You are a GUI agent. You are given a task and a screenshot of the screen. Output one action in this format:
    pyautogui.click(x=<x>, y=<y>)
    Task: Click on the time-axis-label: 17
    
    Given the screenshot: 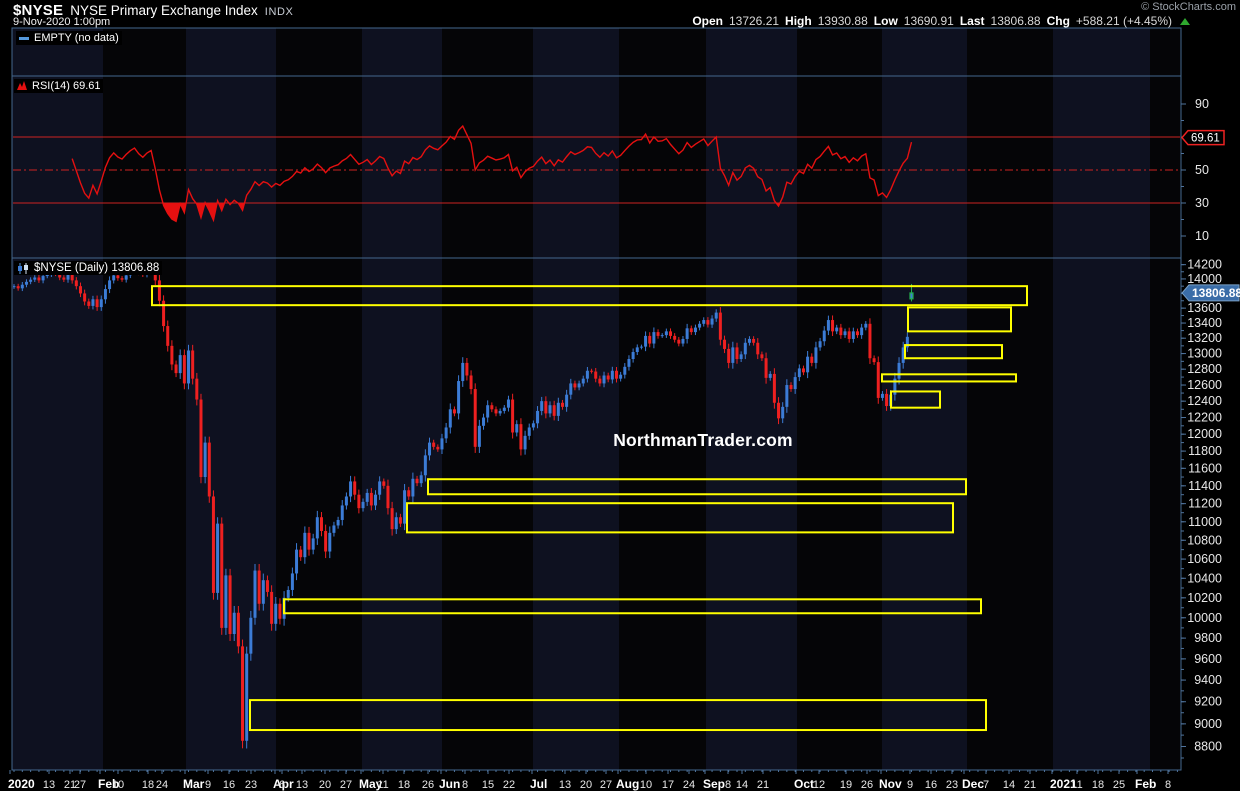 What is the action you would take?
    pyautogui.click(x=668, y=785)
    